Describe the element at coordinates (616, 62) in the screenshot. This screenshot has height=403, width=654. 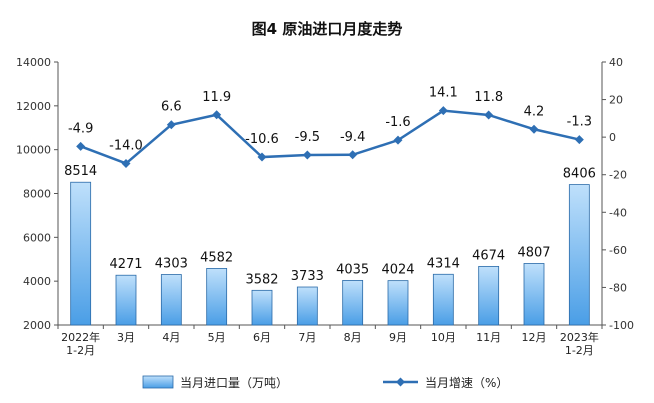
I see `y-right-tick-label: 40` at that location.